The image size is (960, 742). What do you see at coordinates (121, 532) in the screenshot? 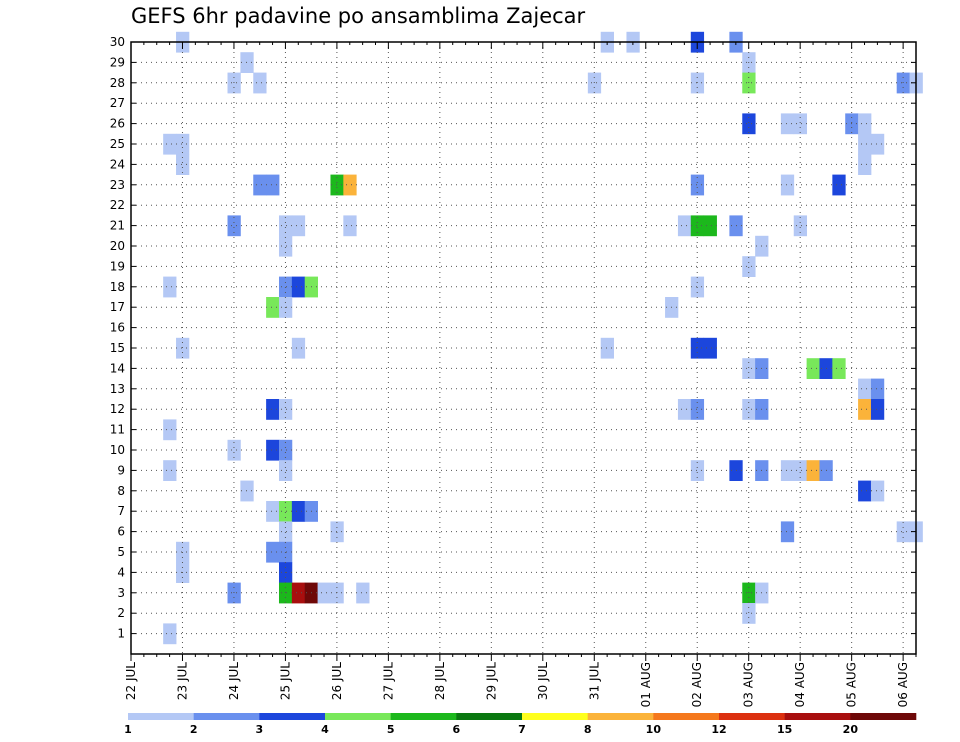
I see `y-tick-label: 6` at bounding box center [121, 532].